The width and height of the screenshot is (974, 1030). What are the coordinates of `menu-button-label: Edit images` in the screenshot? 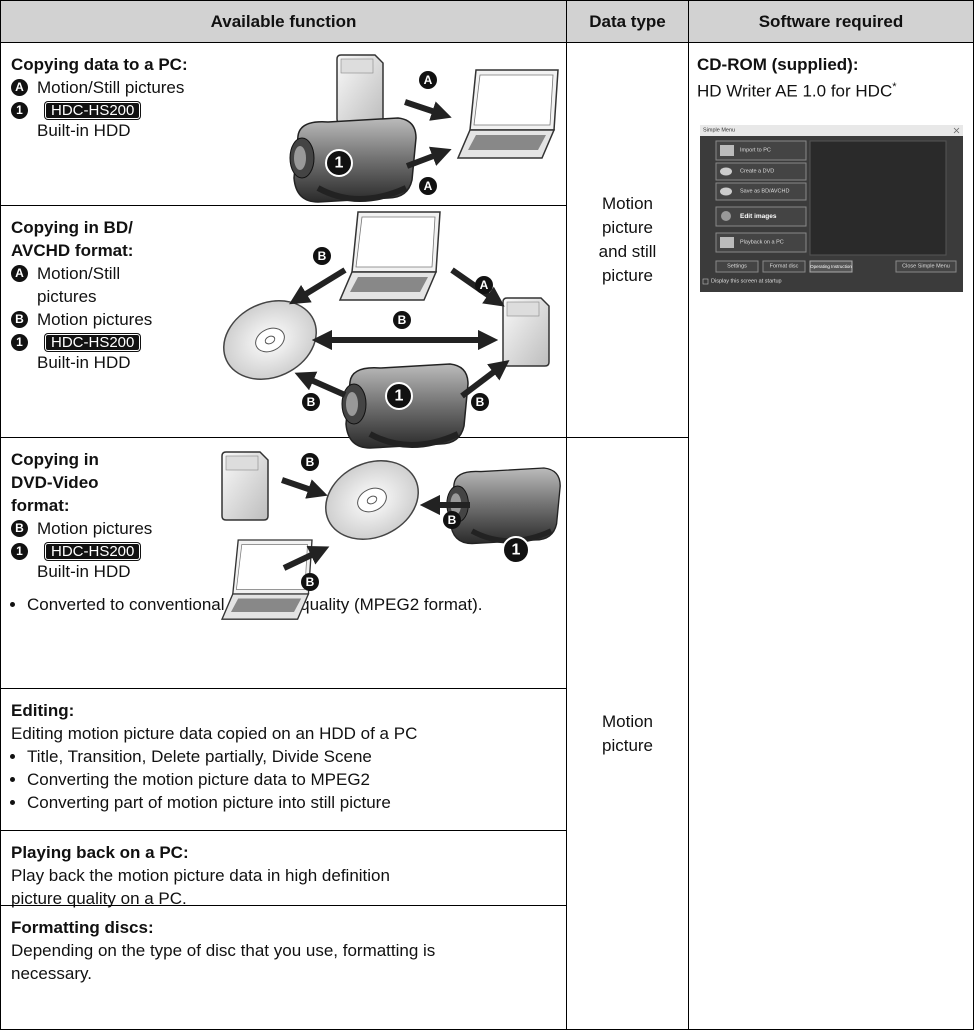 It's located at (758, 216).